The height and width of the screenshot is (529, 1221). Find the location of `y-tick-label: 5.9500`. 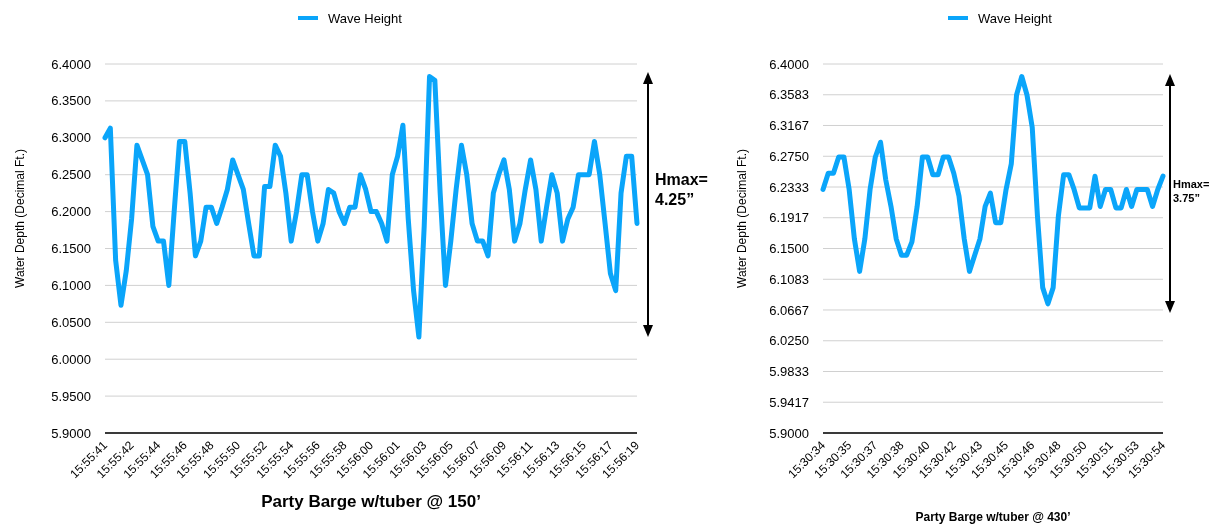

y-tick-label: 5.9500 is located at coordinates (71, 396).